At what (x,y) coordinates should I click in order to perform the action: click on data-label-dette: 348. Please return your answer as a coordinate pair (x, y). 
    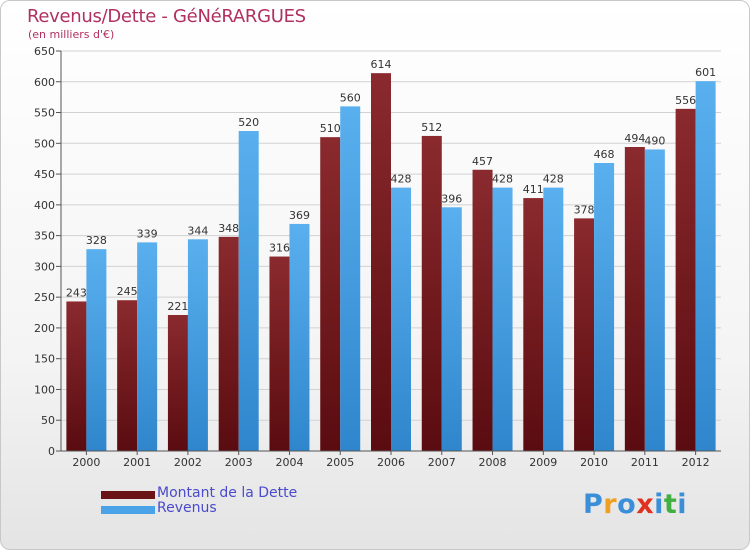
    Looking at the image, I should click on (228, 228).